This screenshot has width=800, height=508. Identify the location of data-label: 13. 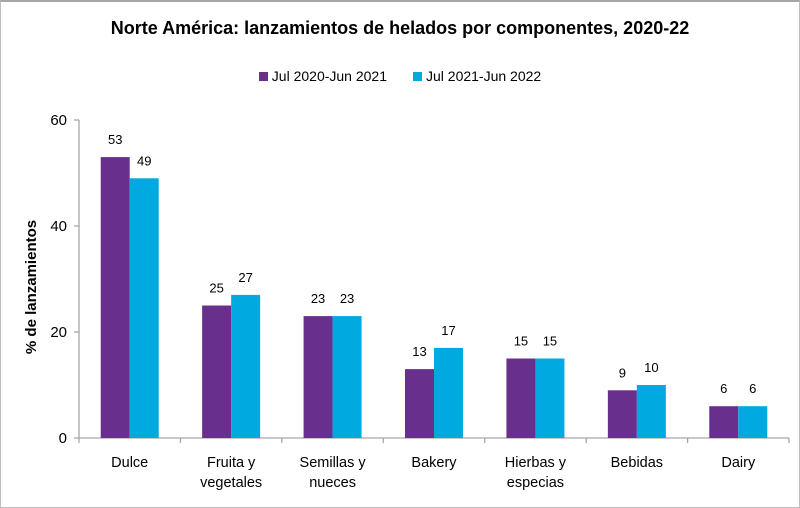
(419, 351).